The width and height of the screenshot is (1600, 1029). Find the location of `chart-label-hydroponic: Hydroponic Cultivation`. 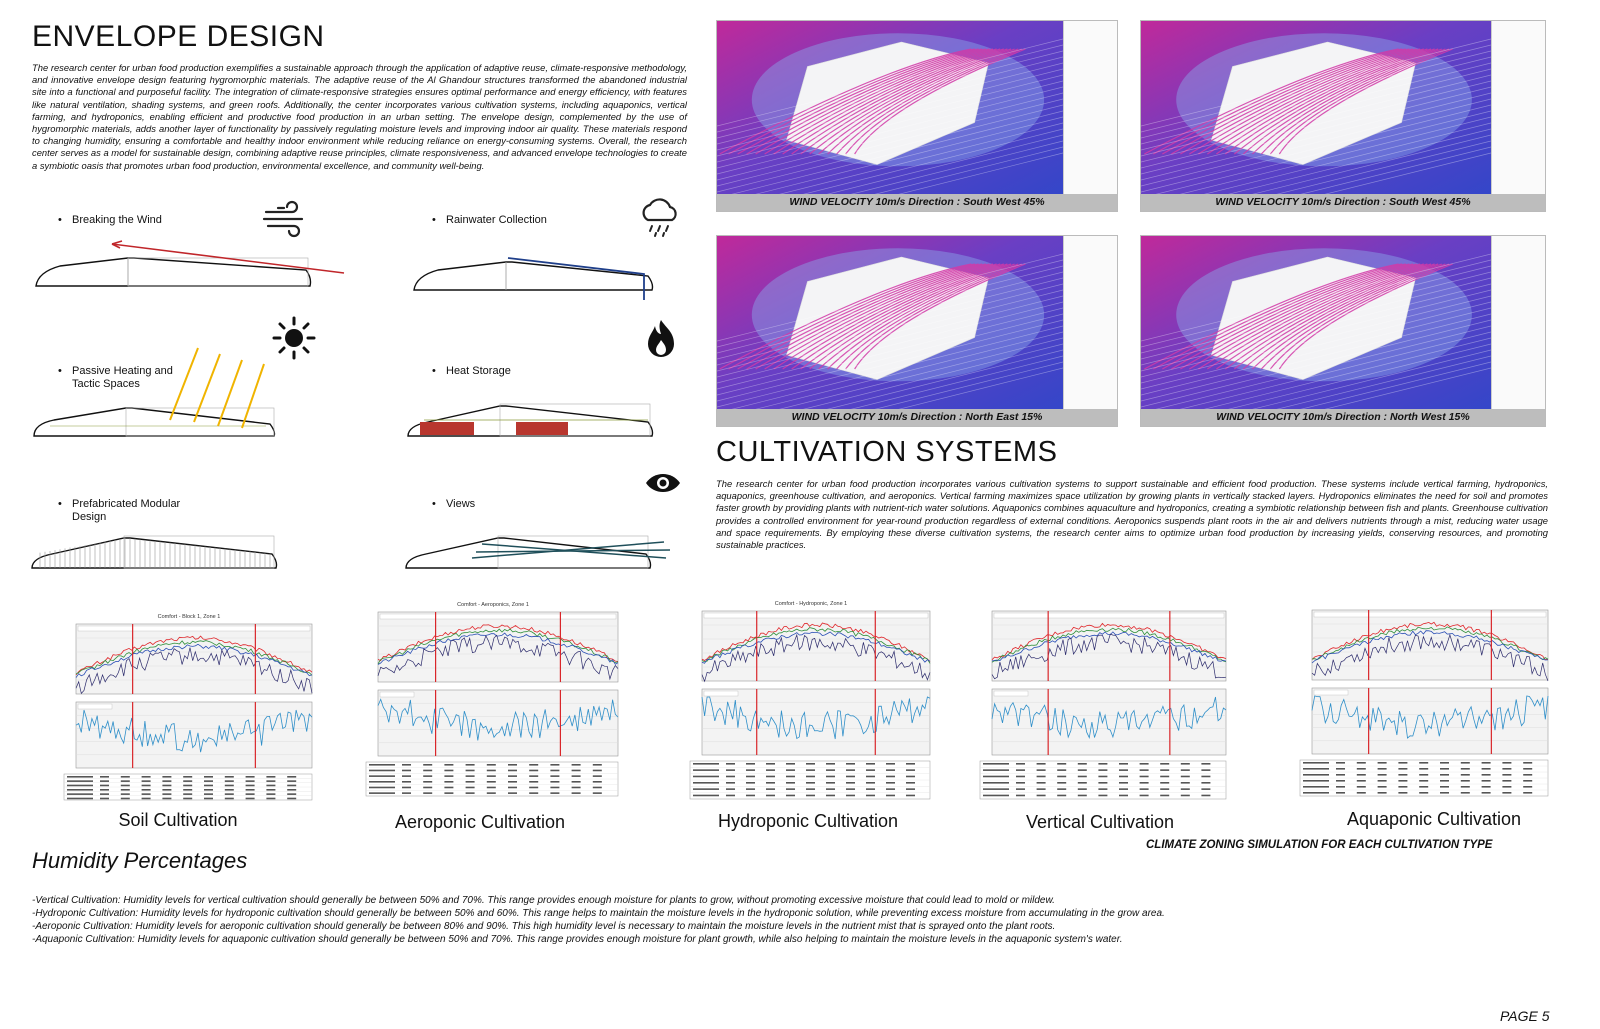

chart-label-hydroponic: Hydroponic Cultivation is located at coordinates (808, 821).